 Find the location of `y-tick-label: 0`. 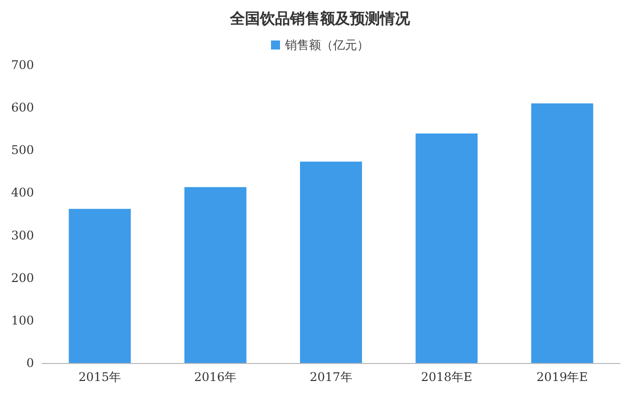

y-tick-label: 0 is located at coordinates (30, 363).